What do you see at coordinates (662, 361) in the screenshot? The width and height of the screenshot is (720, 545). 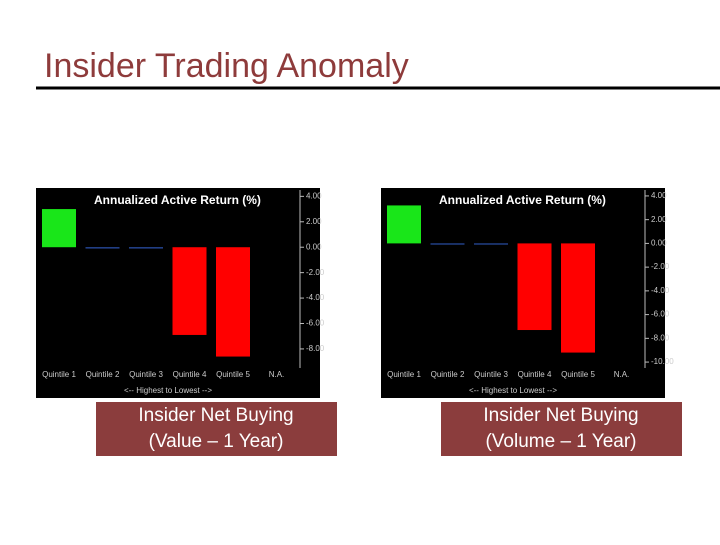 I see `y-tick-label: -10.00` at bounding box center [662, 361].